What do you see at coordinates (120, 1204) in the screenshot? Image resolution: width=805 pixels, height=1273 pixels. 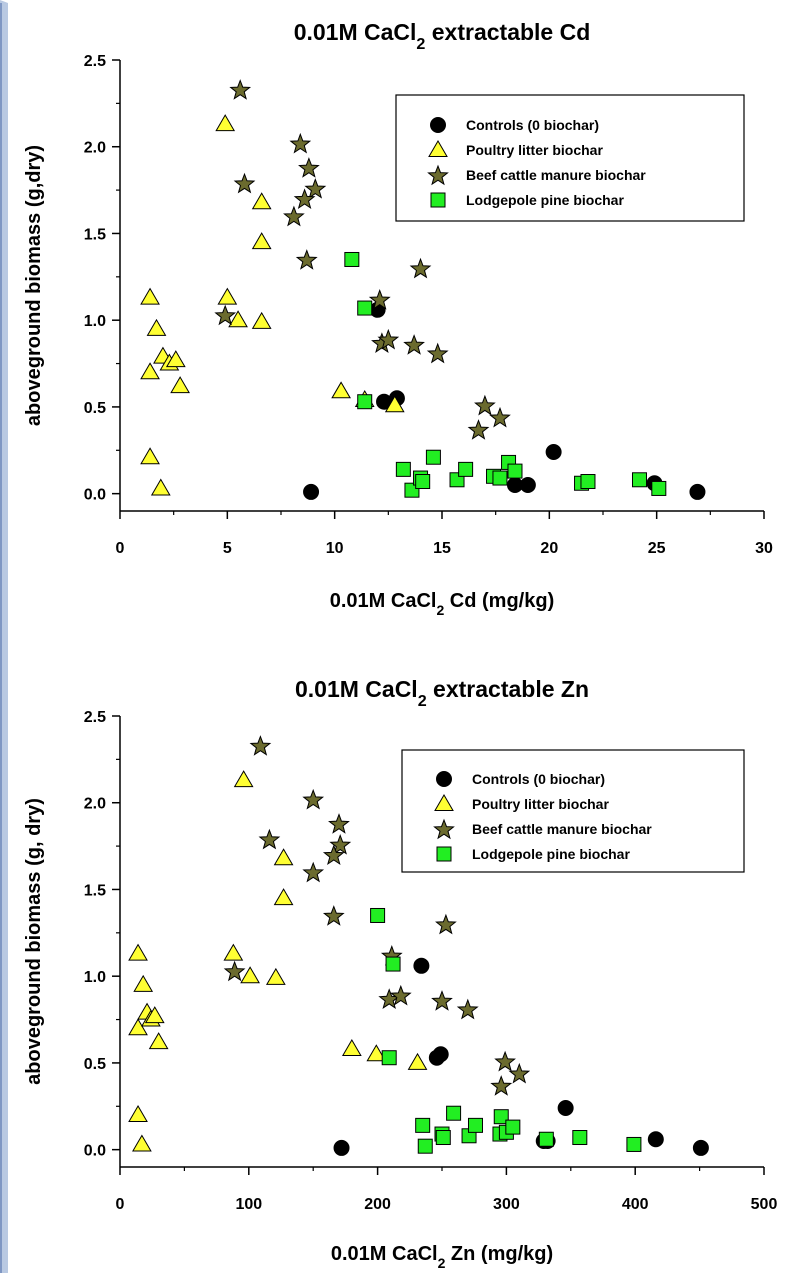 I see `x-tick-label: 0` at bounding box center [120, 1204].